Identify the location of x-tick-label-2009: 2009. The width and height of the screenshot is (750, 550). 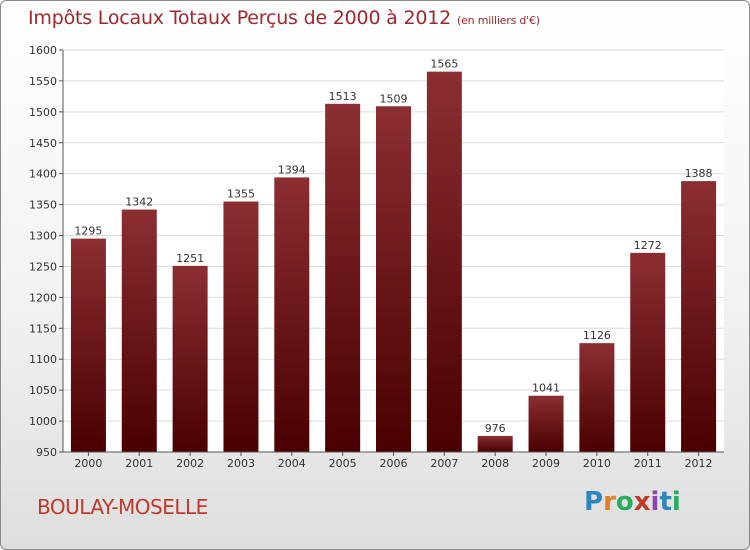
(546, 463).